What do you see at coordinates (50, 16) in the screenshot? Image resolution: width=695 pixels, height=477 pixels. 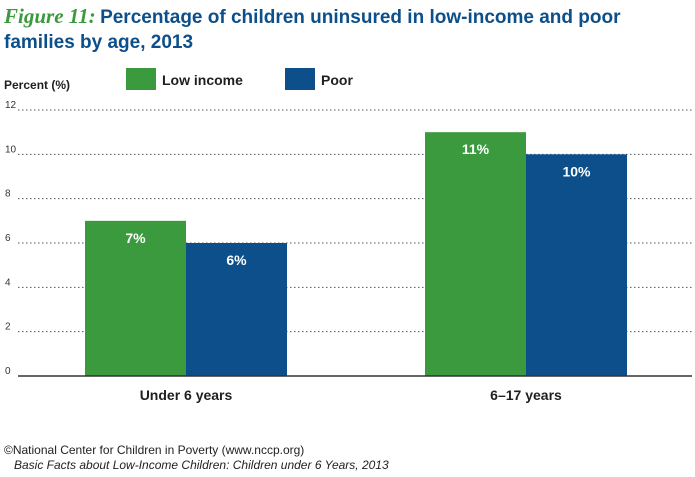 I see `figure-label: Figure 11:` at bounding box center [50, 16].